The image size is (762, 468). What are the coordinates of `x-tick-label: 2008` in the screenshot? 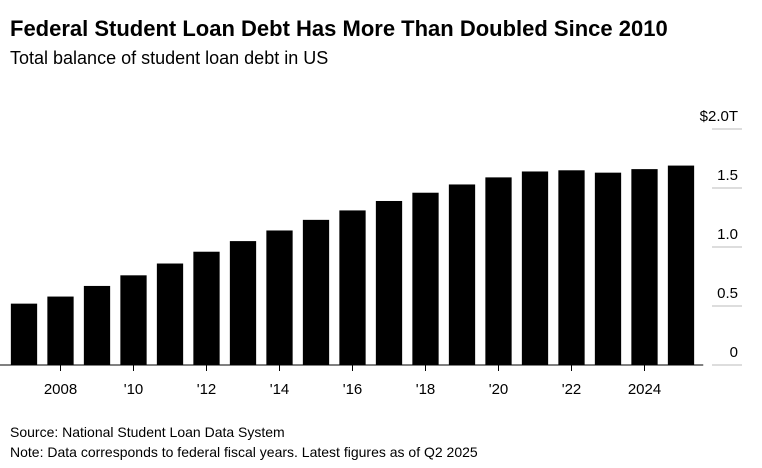 It's located at (60, 389).